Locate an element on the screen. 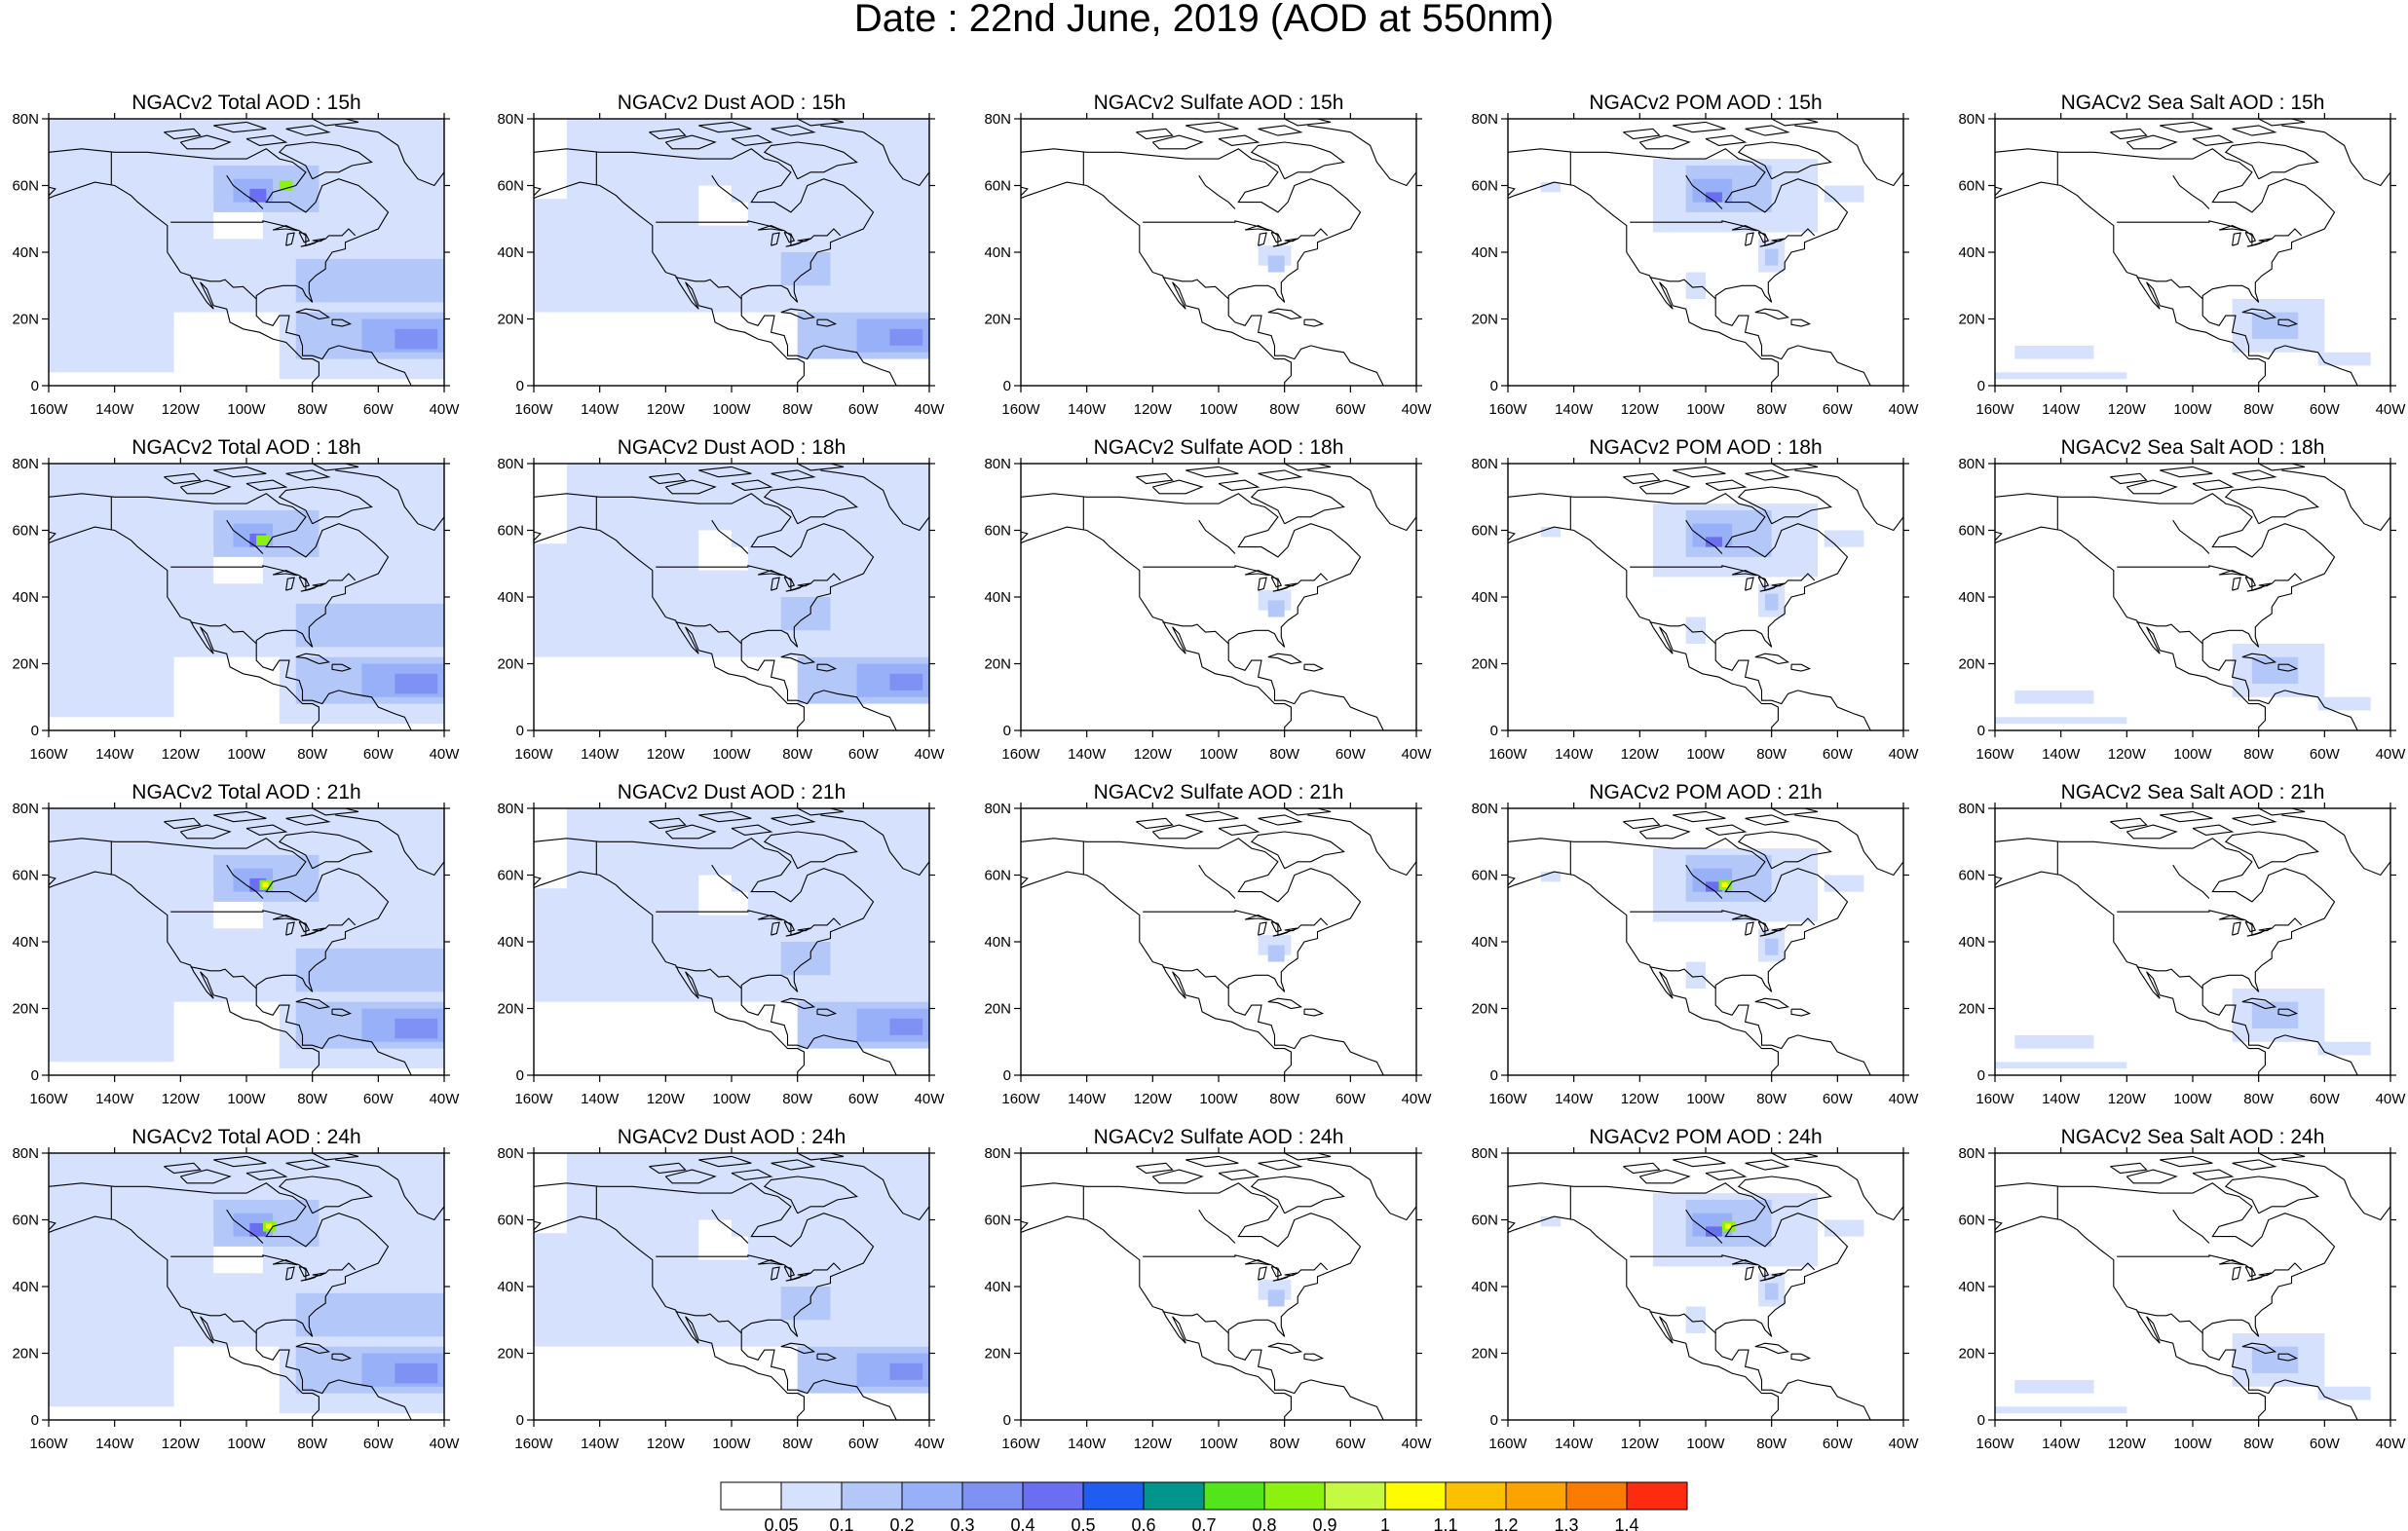  aod-hotspot is located at coordinates (286, 185).